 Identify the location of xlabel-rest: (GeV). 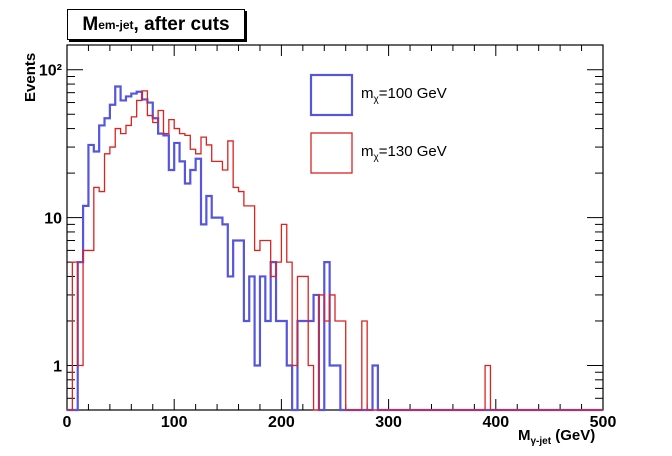
(573, 435).